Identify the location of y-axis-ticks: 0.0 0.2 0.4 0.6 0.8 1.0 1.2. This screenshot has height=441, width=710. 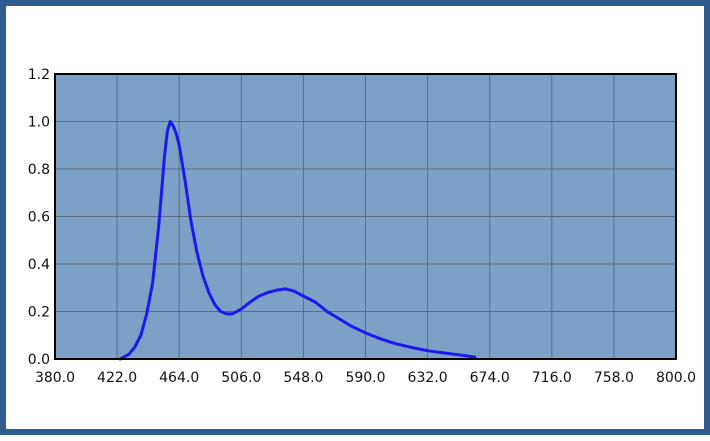
(39, 217).